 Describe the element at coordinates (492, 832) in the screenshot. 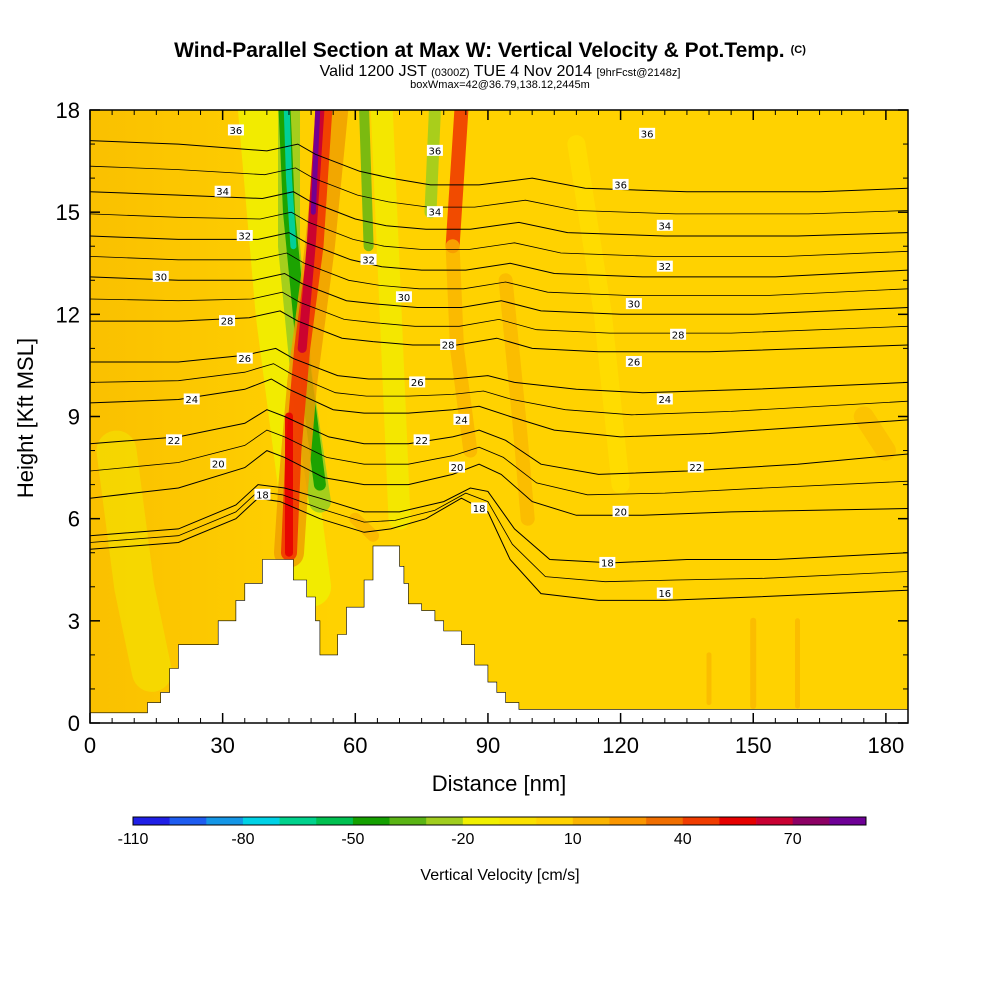

I see `colorbar: -110 -80 -50 -20 10 40 70` at that location.